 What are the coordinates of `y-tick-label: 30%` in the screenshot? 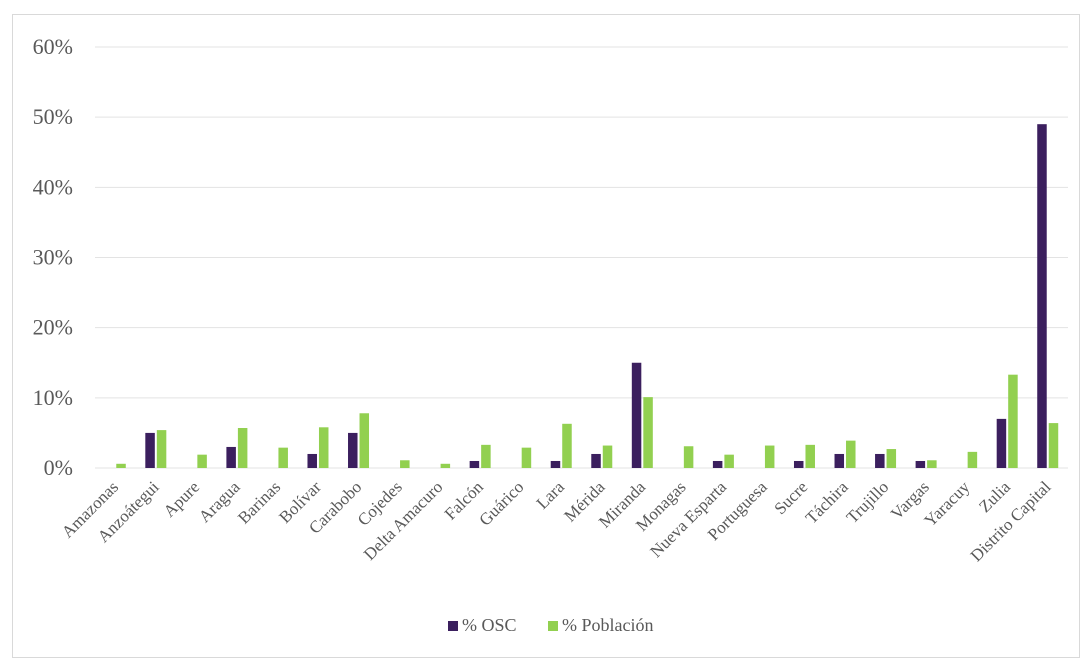 It's located at (53, 257).